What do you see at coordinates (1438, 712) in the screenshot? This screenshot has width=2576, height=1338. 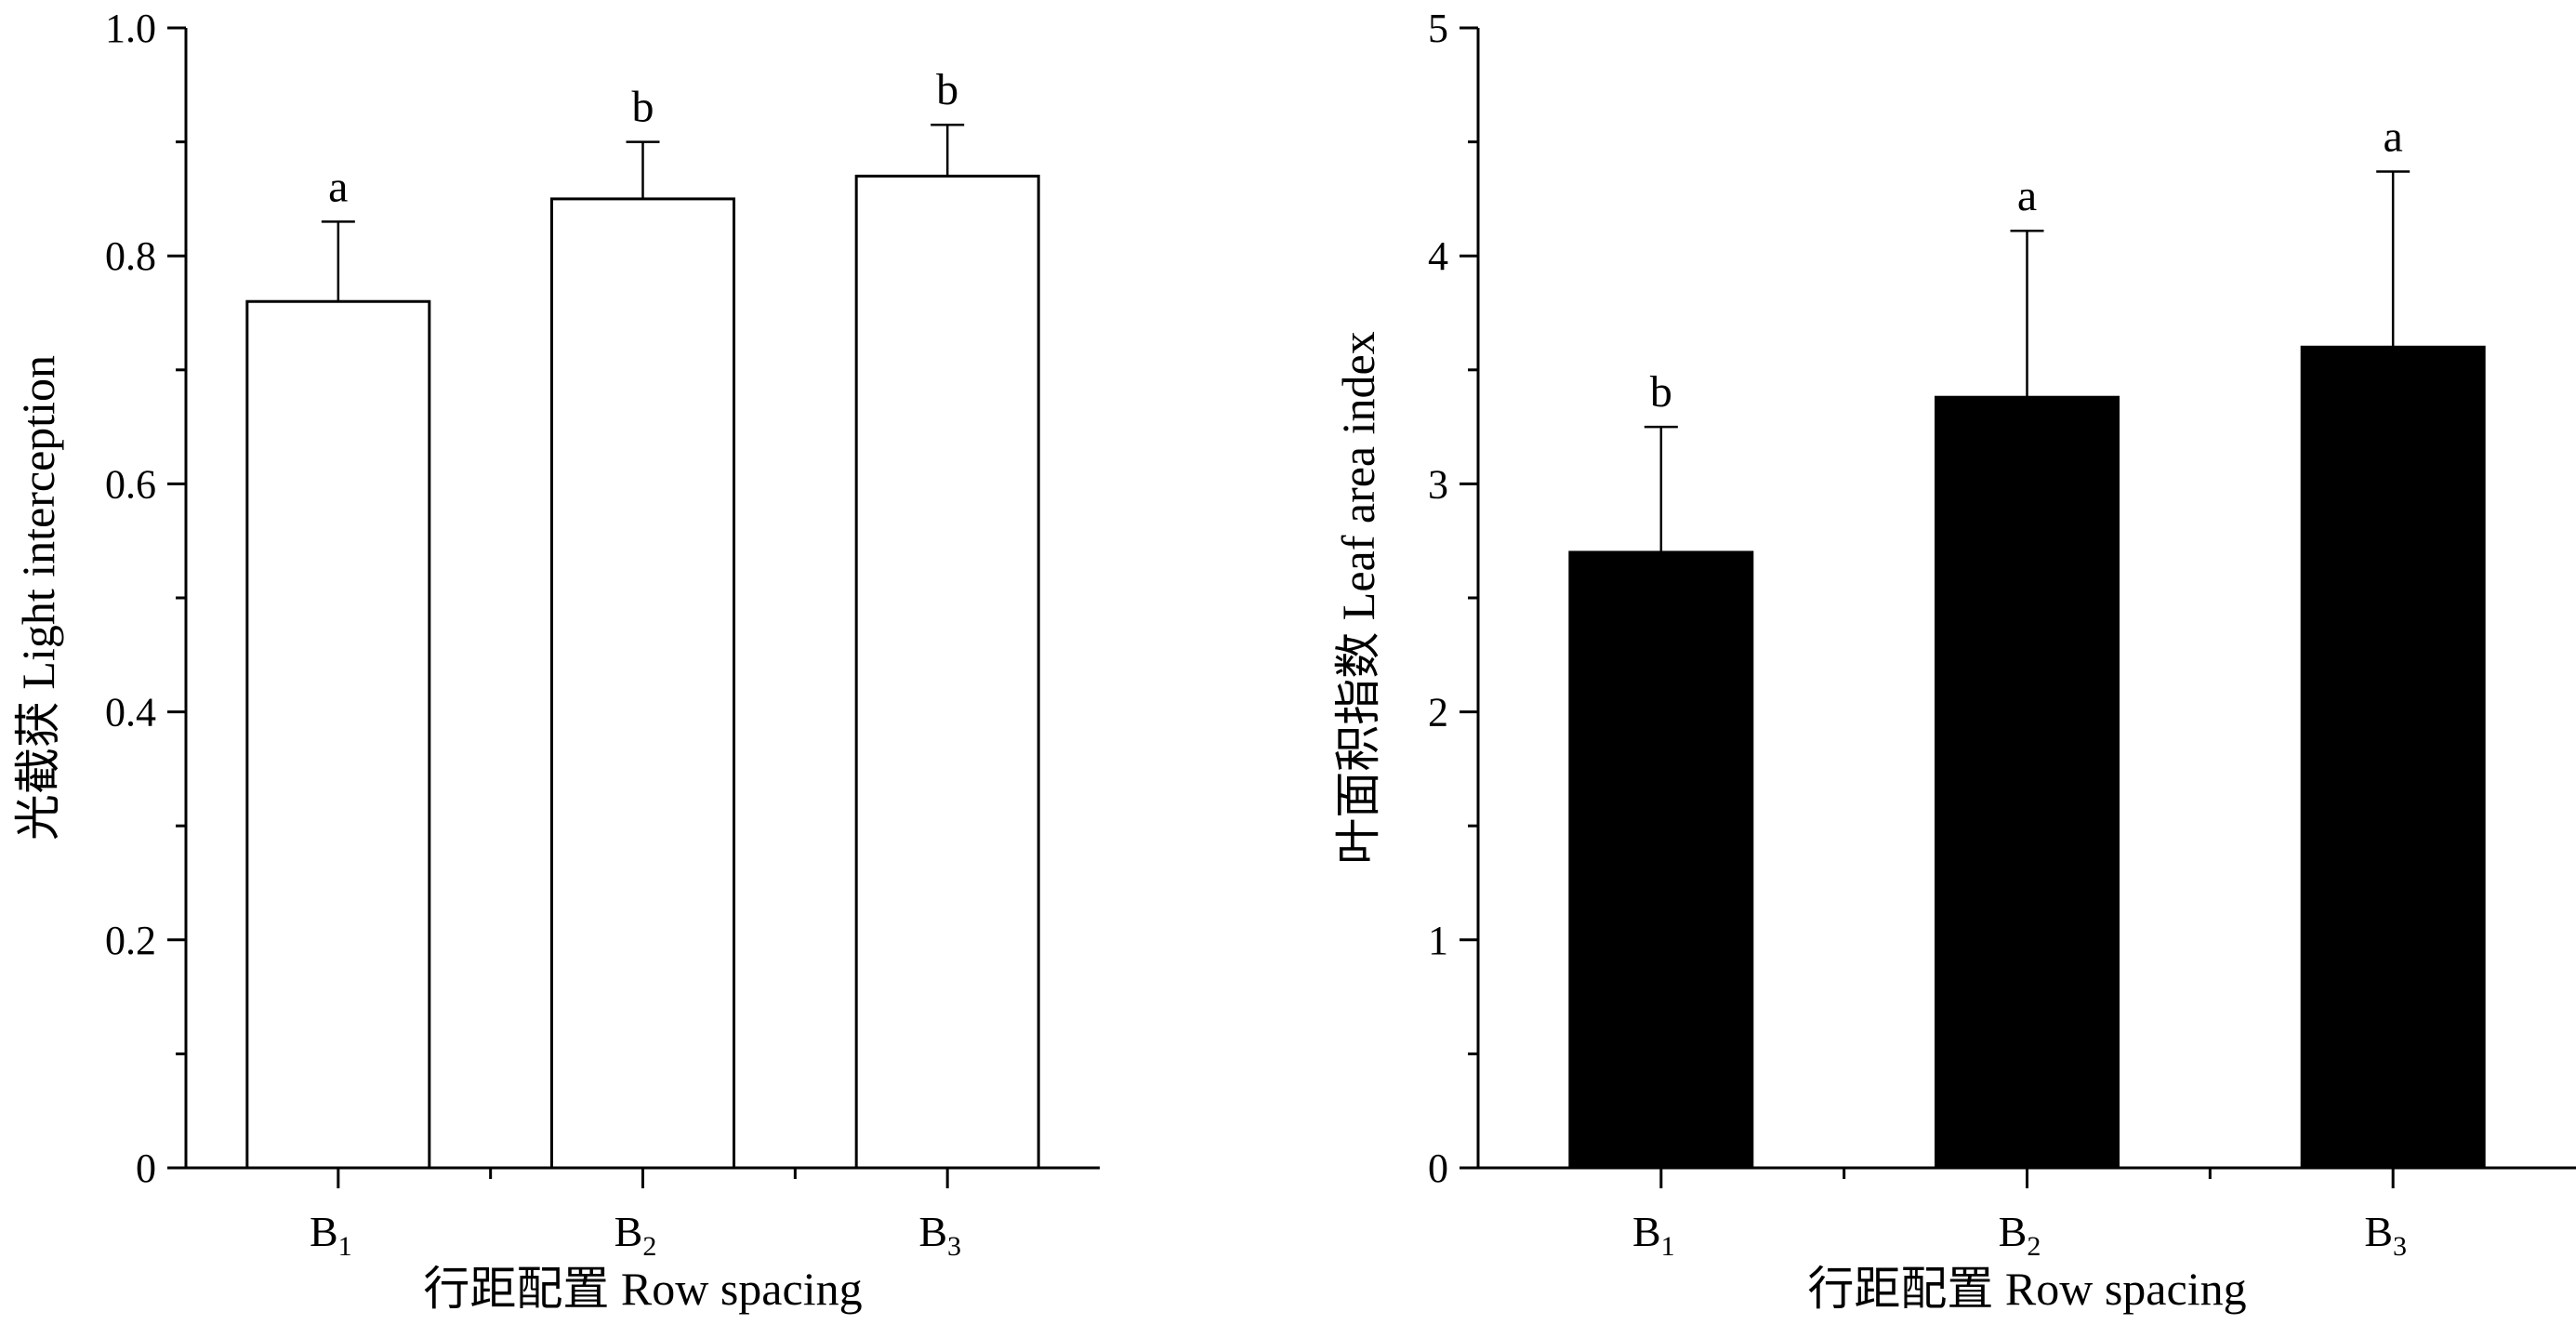 I see `y-tick-label: 2` at bounding box center [1438, 712].